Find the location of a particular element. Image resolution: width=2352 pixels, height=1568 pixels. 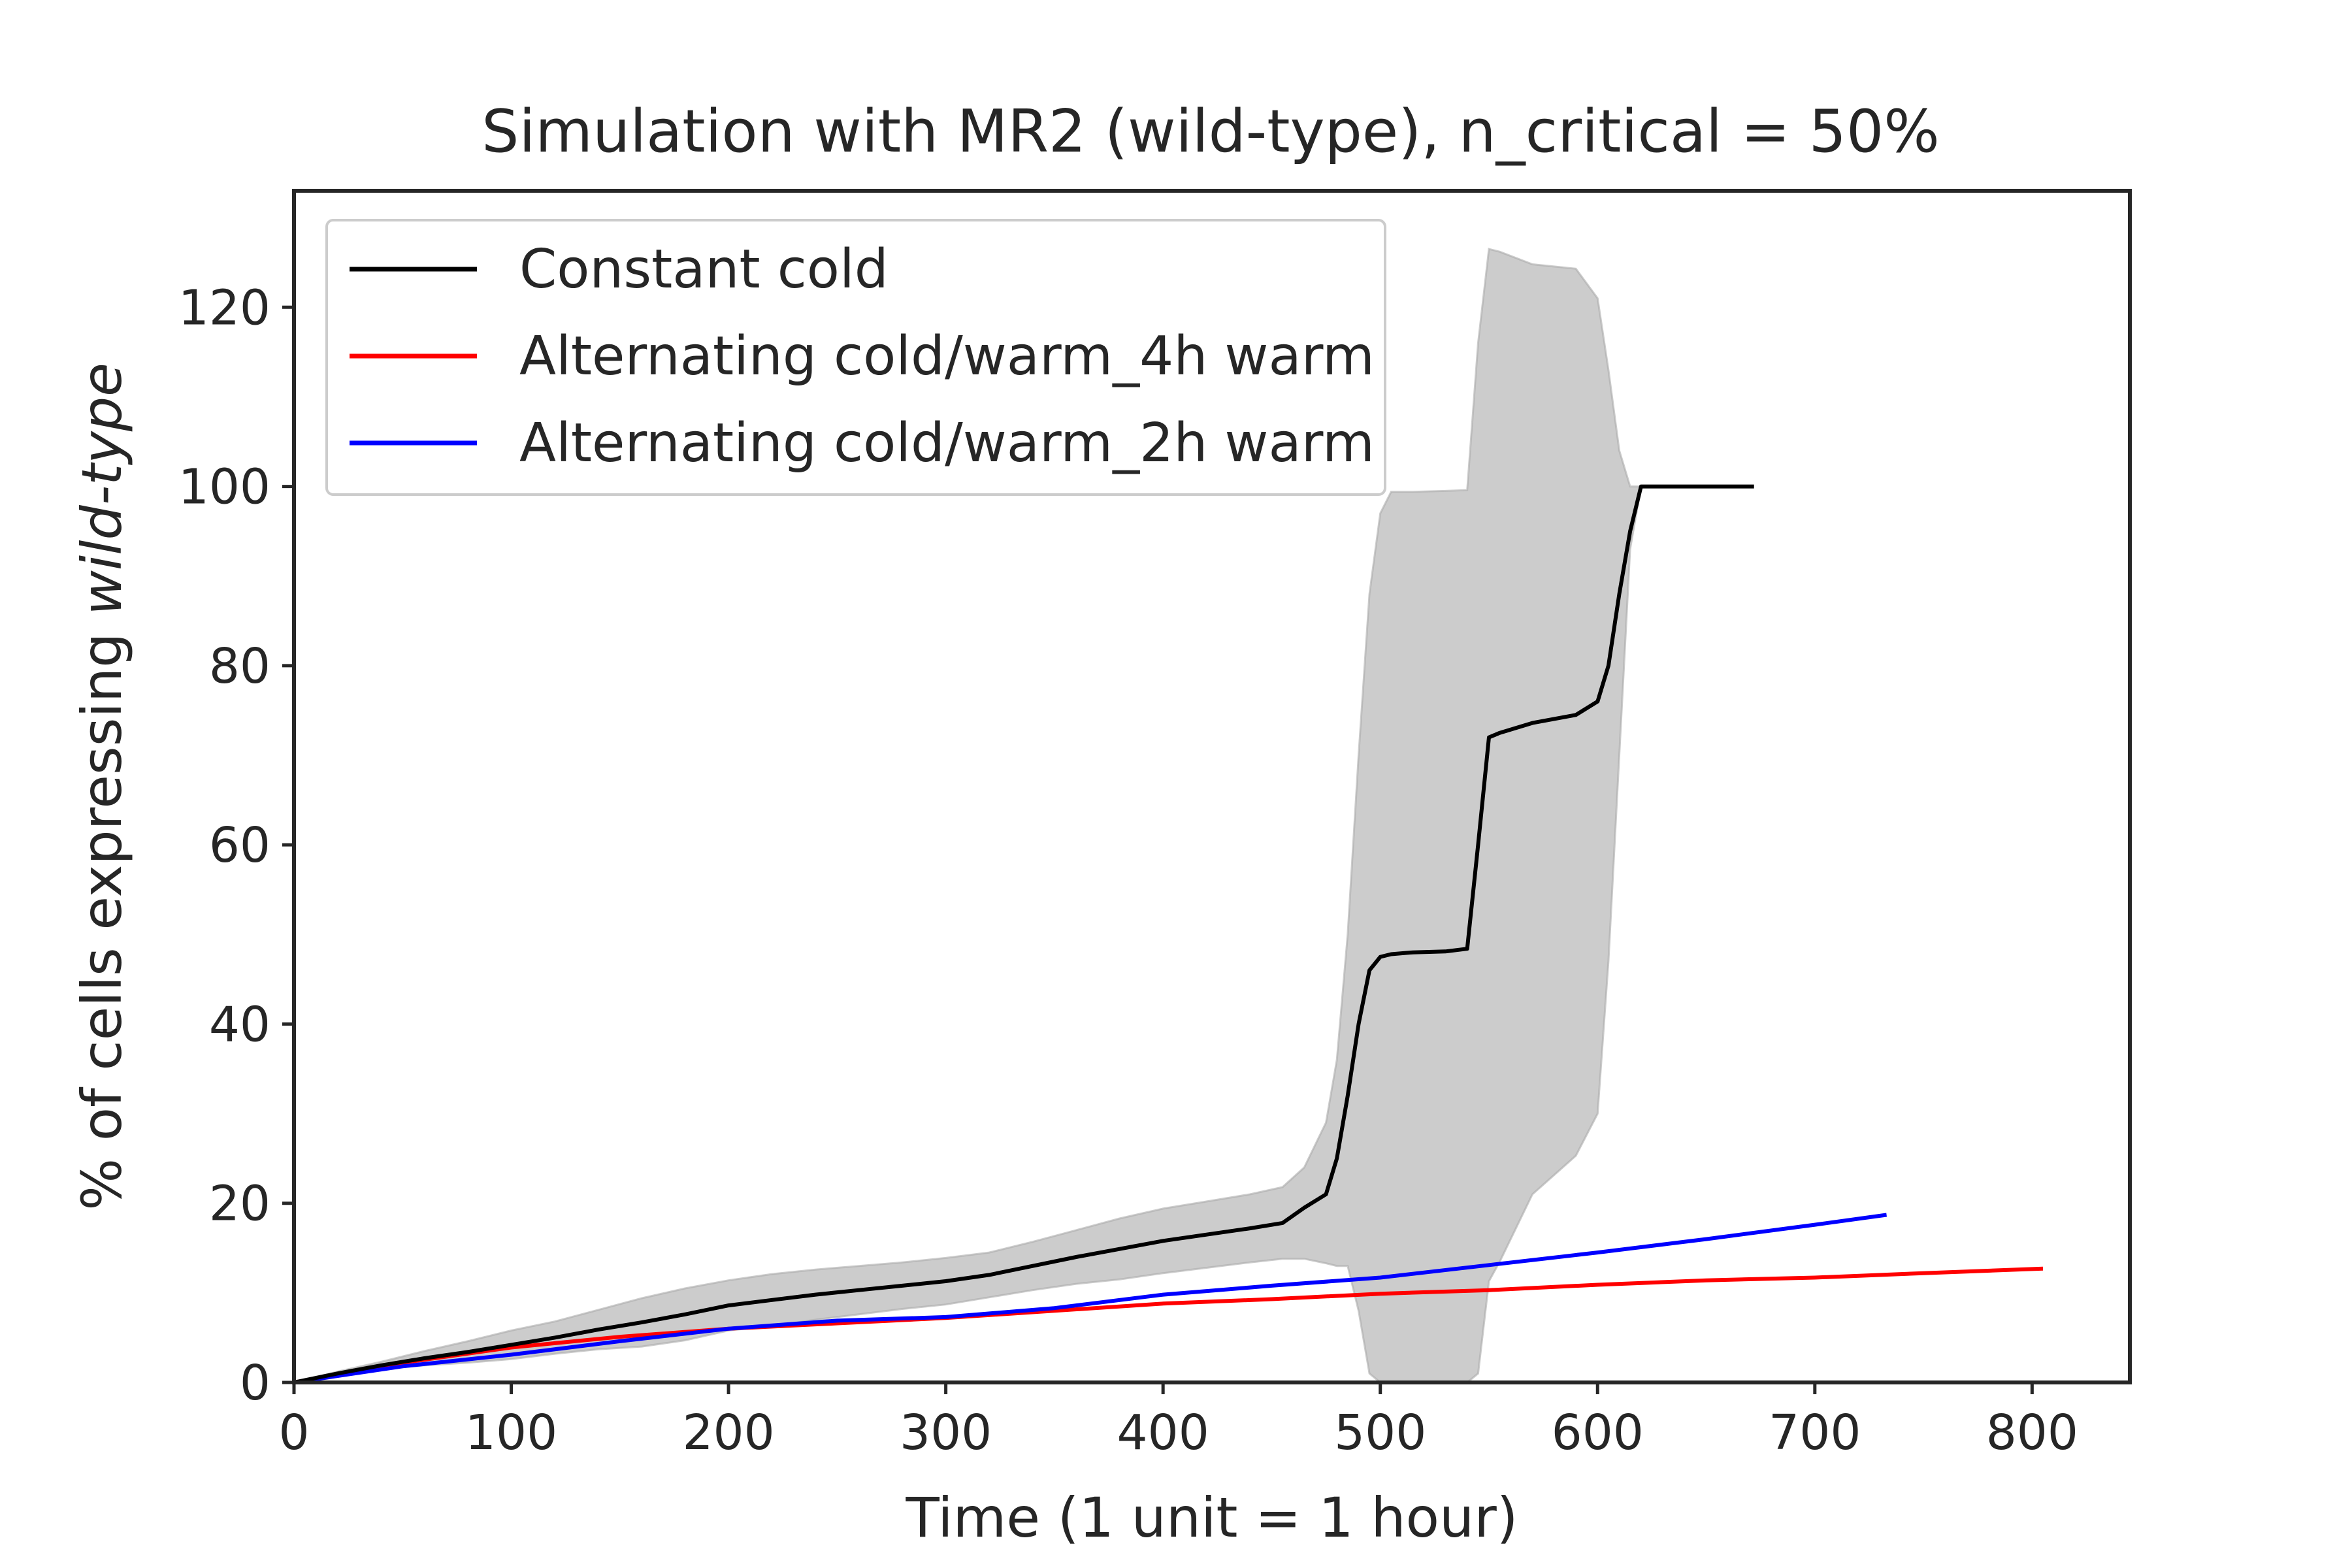

y-tick-label: 60 is located at coordinates (239, 845).